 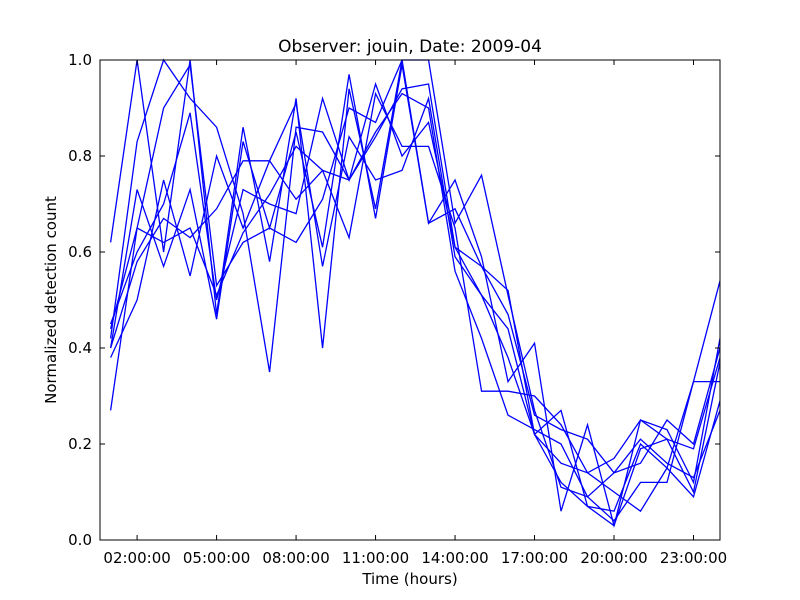 I want to click on y-tick-label: 0.4, so click(x=80, y=348).